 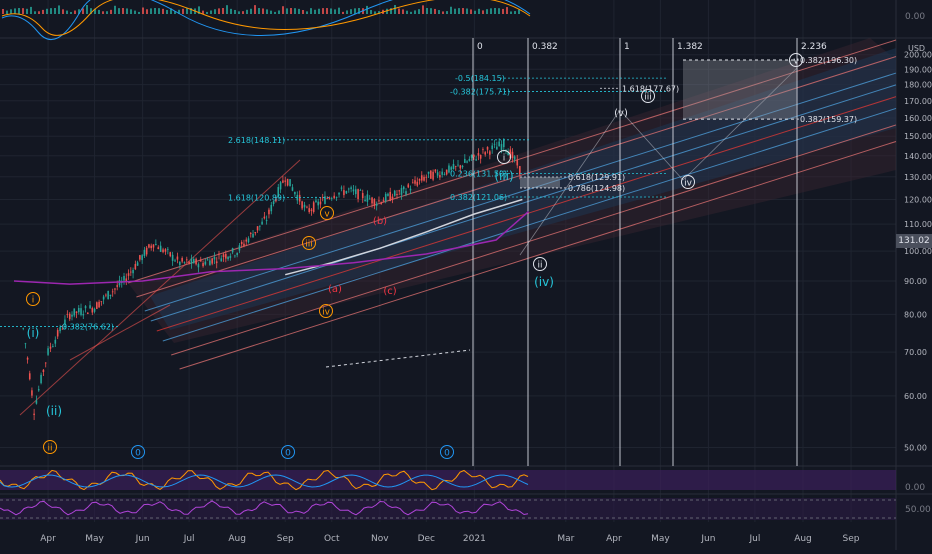 I want to click on moving-average-line, so click(x=271, y=247).